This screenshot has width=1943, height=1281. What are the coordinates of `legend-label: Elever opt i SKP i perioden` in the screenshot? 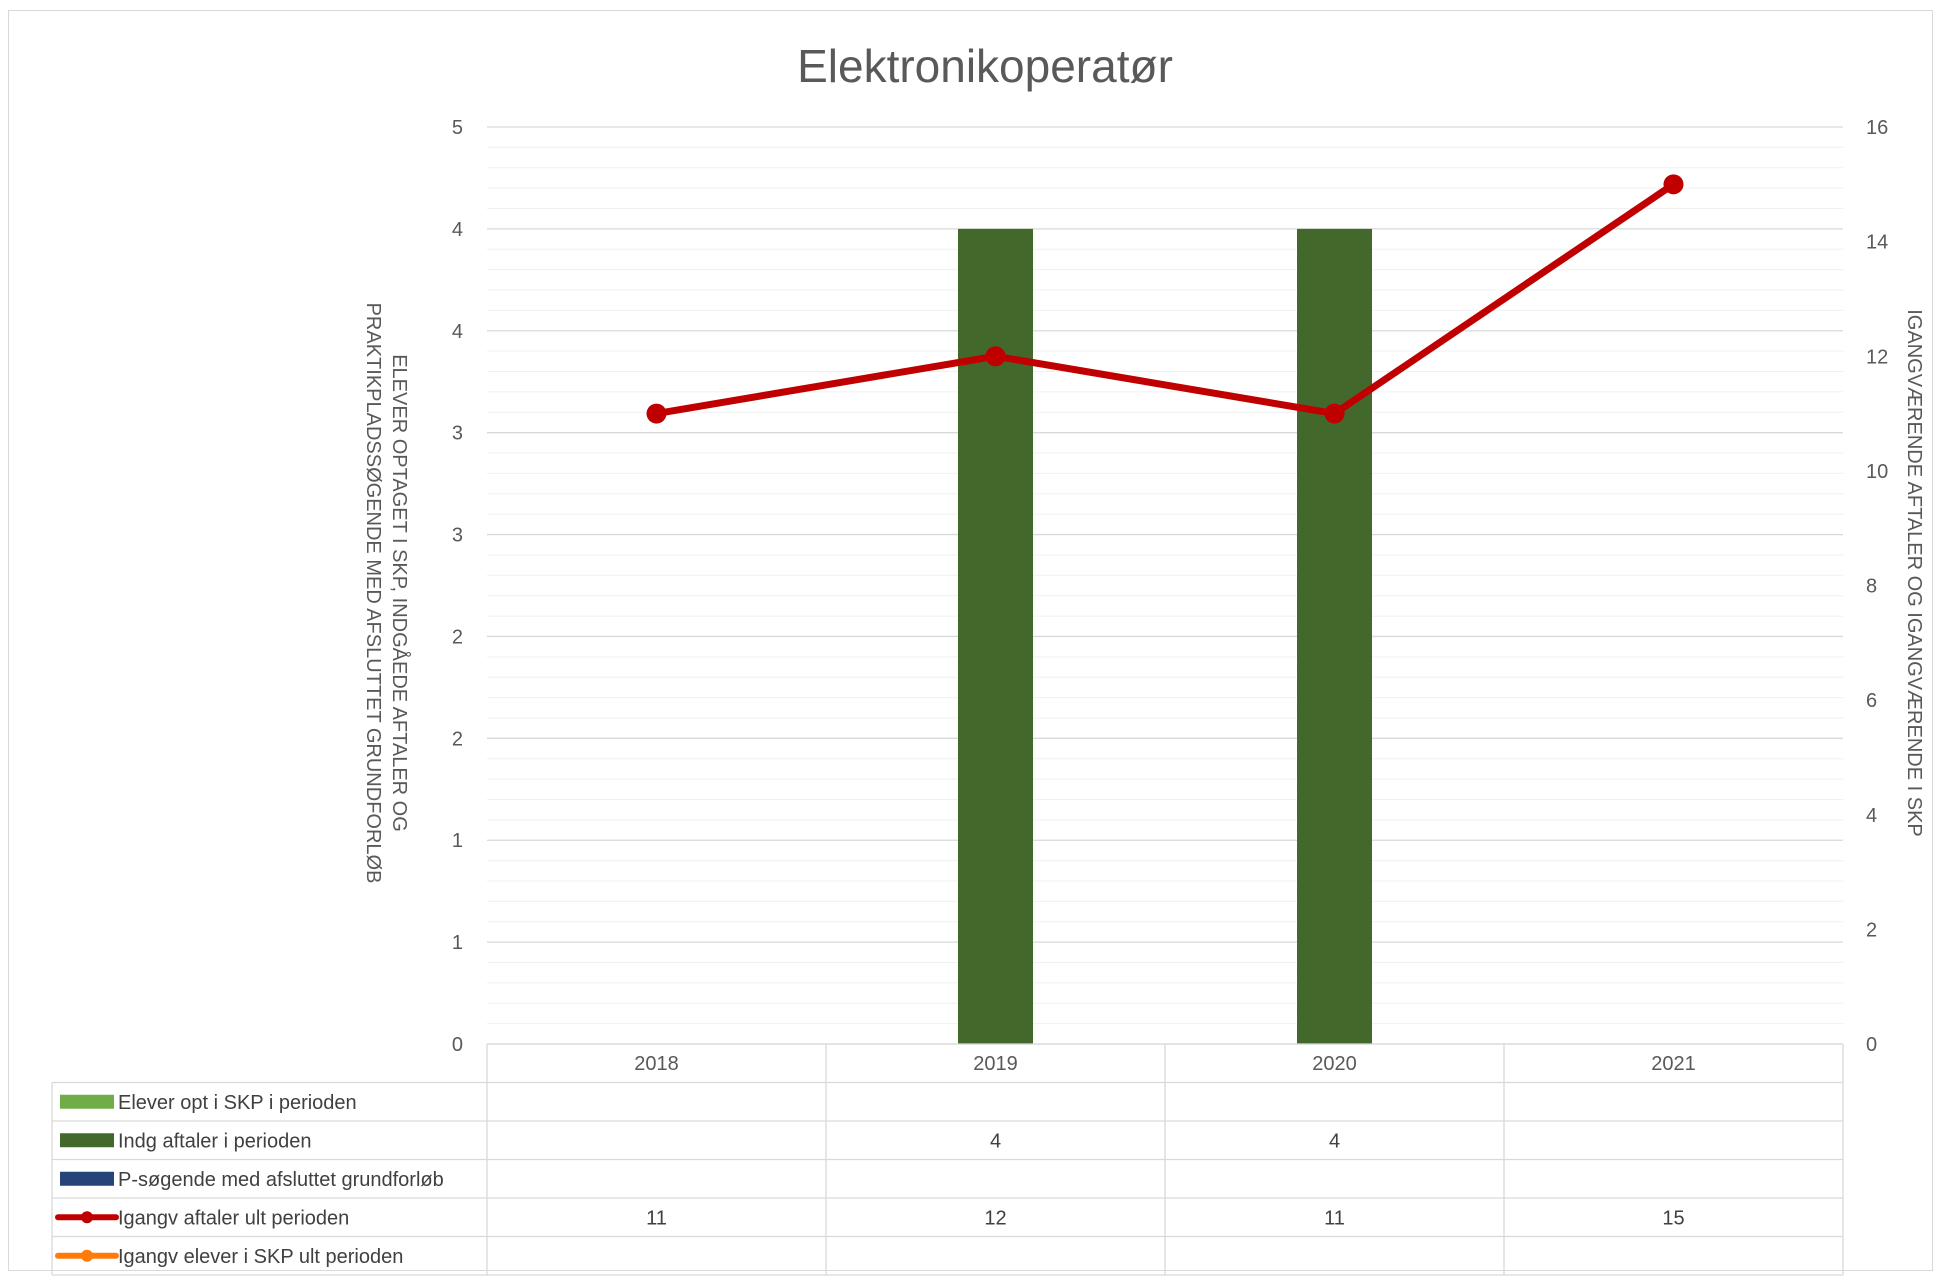 It's located at (237, 1103).